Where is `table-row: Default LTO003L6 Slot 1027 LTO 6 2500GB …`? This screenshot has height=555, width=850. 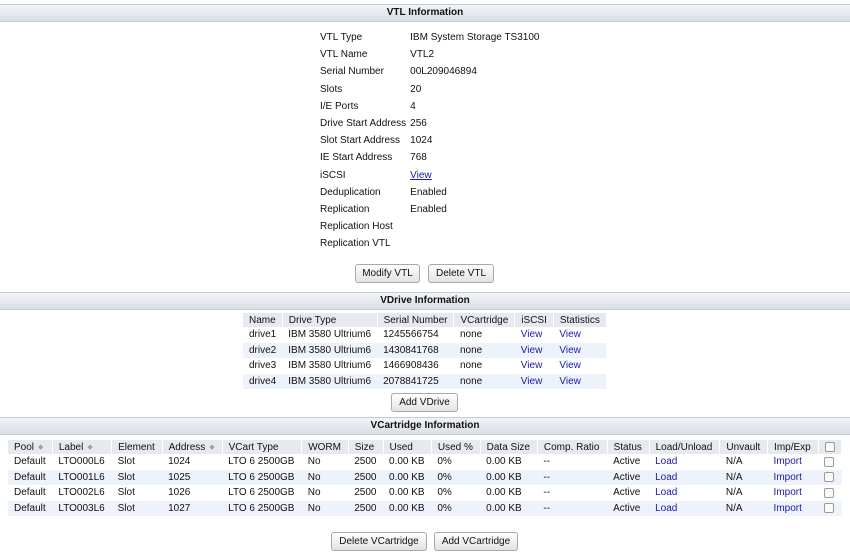
table-row: Default LTO003L6 Slot 1027 LTO 6 2500GB … is located at coordinates (425, 508).